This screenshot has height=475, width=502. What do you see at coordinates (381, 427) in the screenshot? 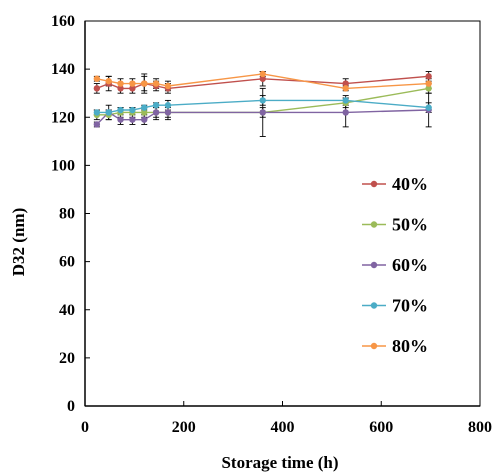
I see `x-tick-label: 600` at bounding box center [381, 427].